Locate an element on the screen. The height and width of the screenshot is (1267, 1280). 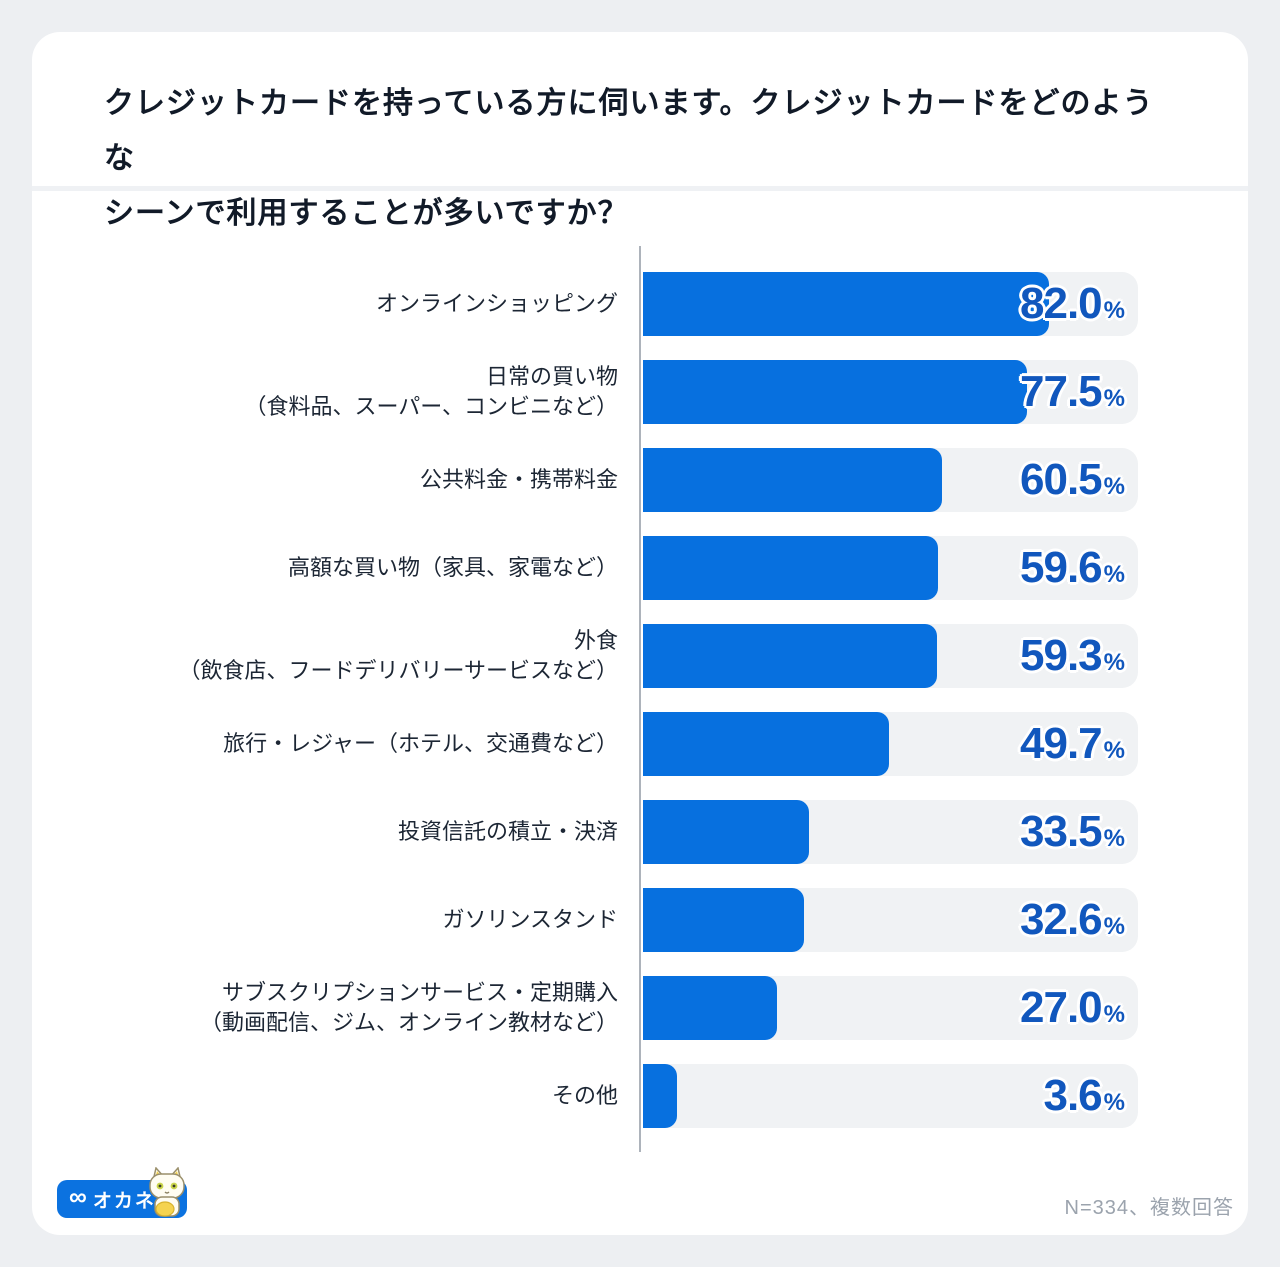
value-label: 59.6% is located at coordinates (1072, 567).